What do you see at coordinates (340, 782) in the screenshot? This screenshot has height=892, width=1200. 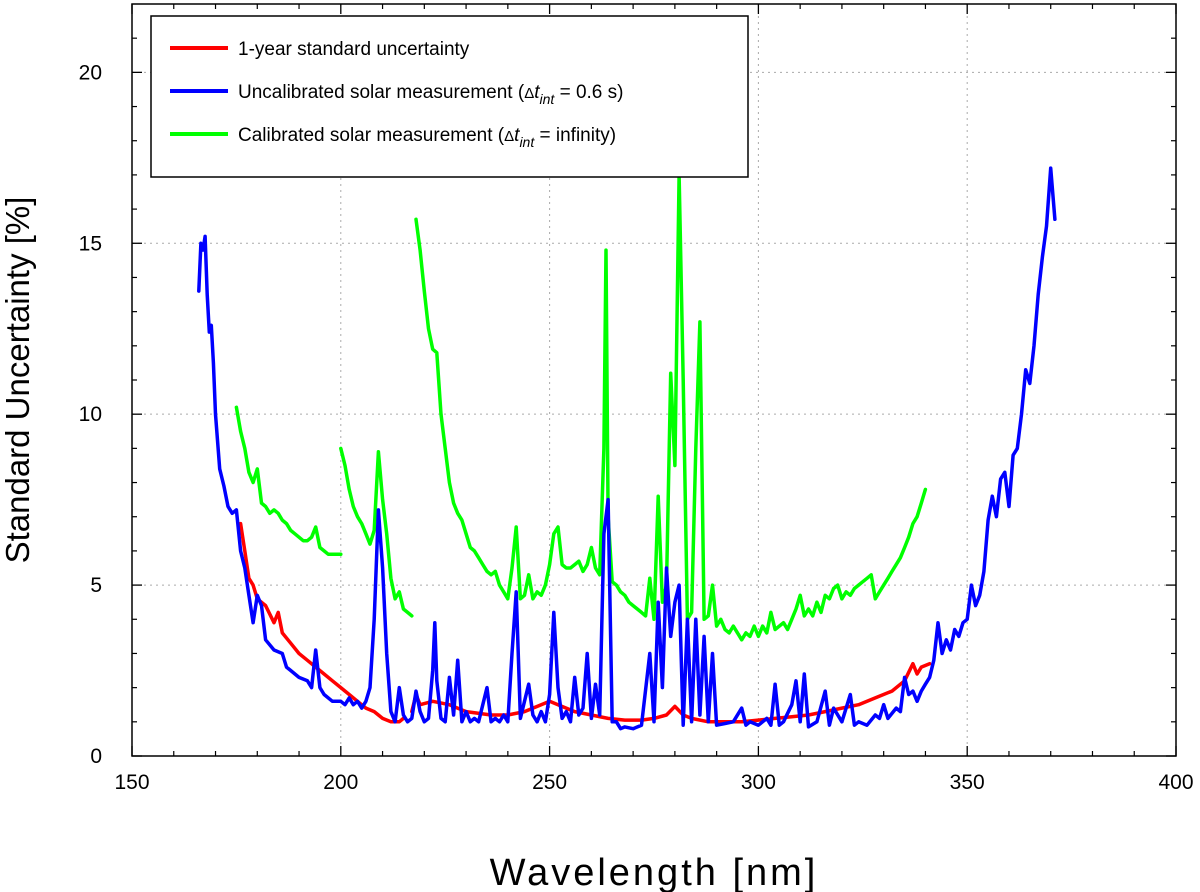 I see `x-tick-label: 200` at bounding box center [340, 782].